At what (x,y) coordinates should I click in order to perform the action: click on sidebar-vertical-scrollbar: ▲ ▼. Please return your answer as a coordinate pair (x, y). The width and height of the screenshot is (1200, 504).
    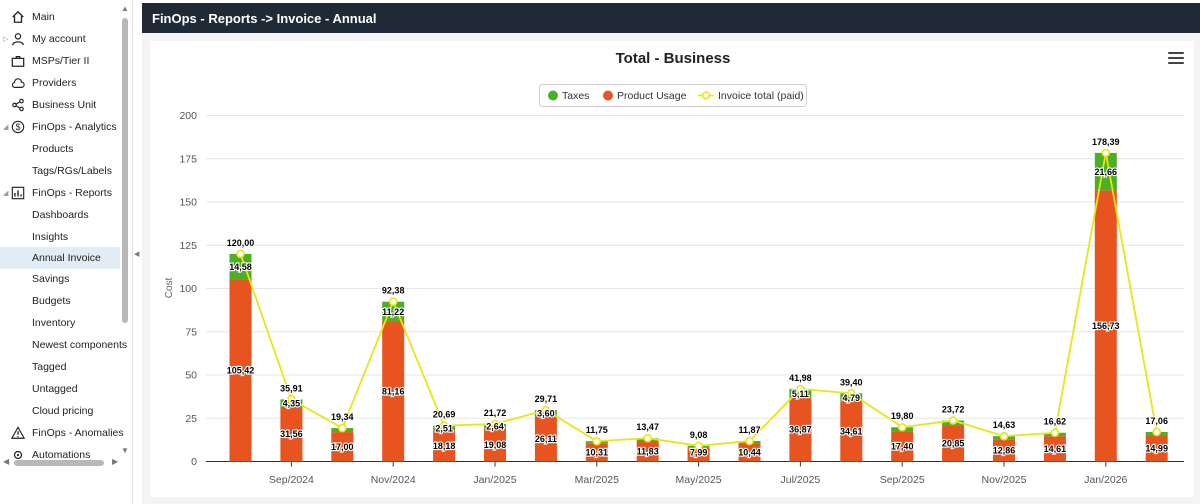
    Looking at the image, I should click on (125, 234).